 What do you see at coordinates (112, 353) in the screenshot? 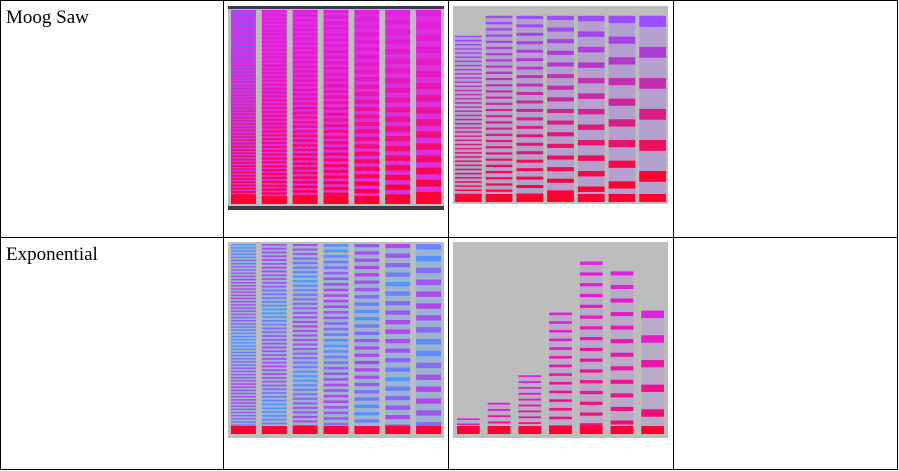
I see `table-cell-label: Exponential` at bounding box center [112, 353].